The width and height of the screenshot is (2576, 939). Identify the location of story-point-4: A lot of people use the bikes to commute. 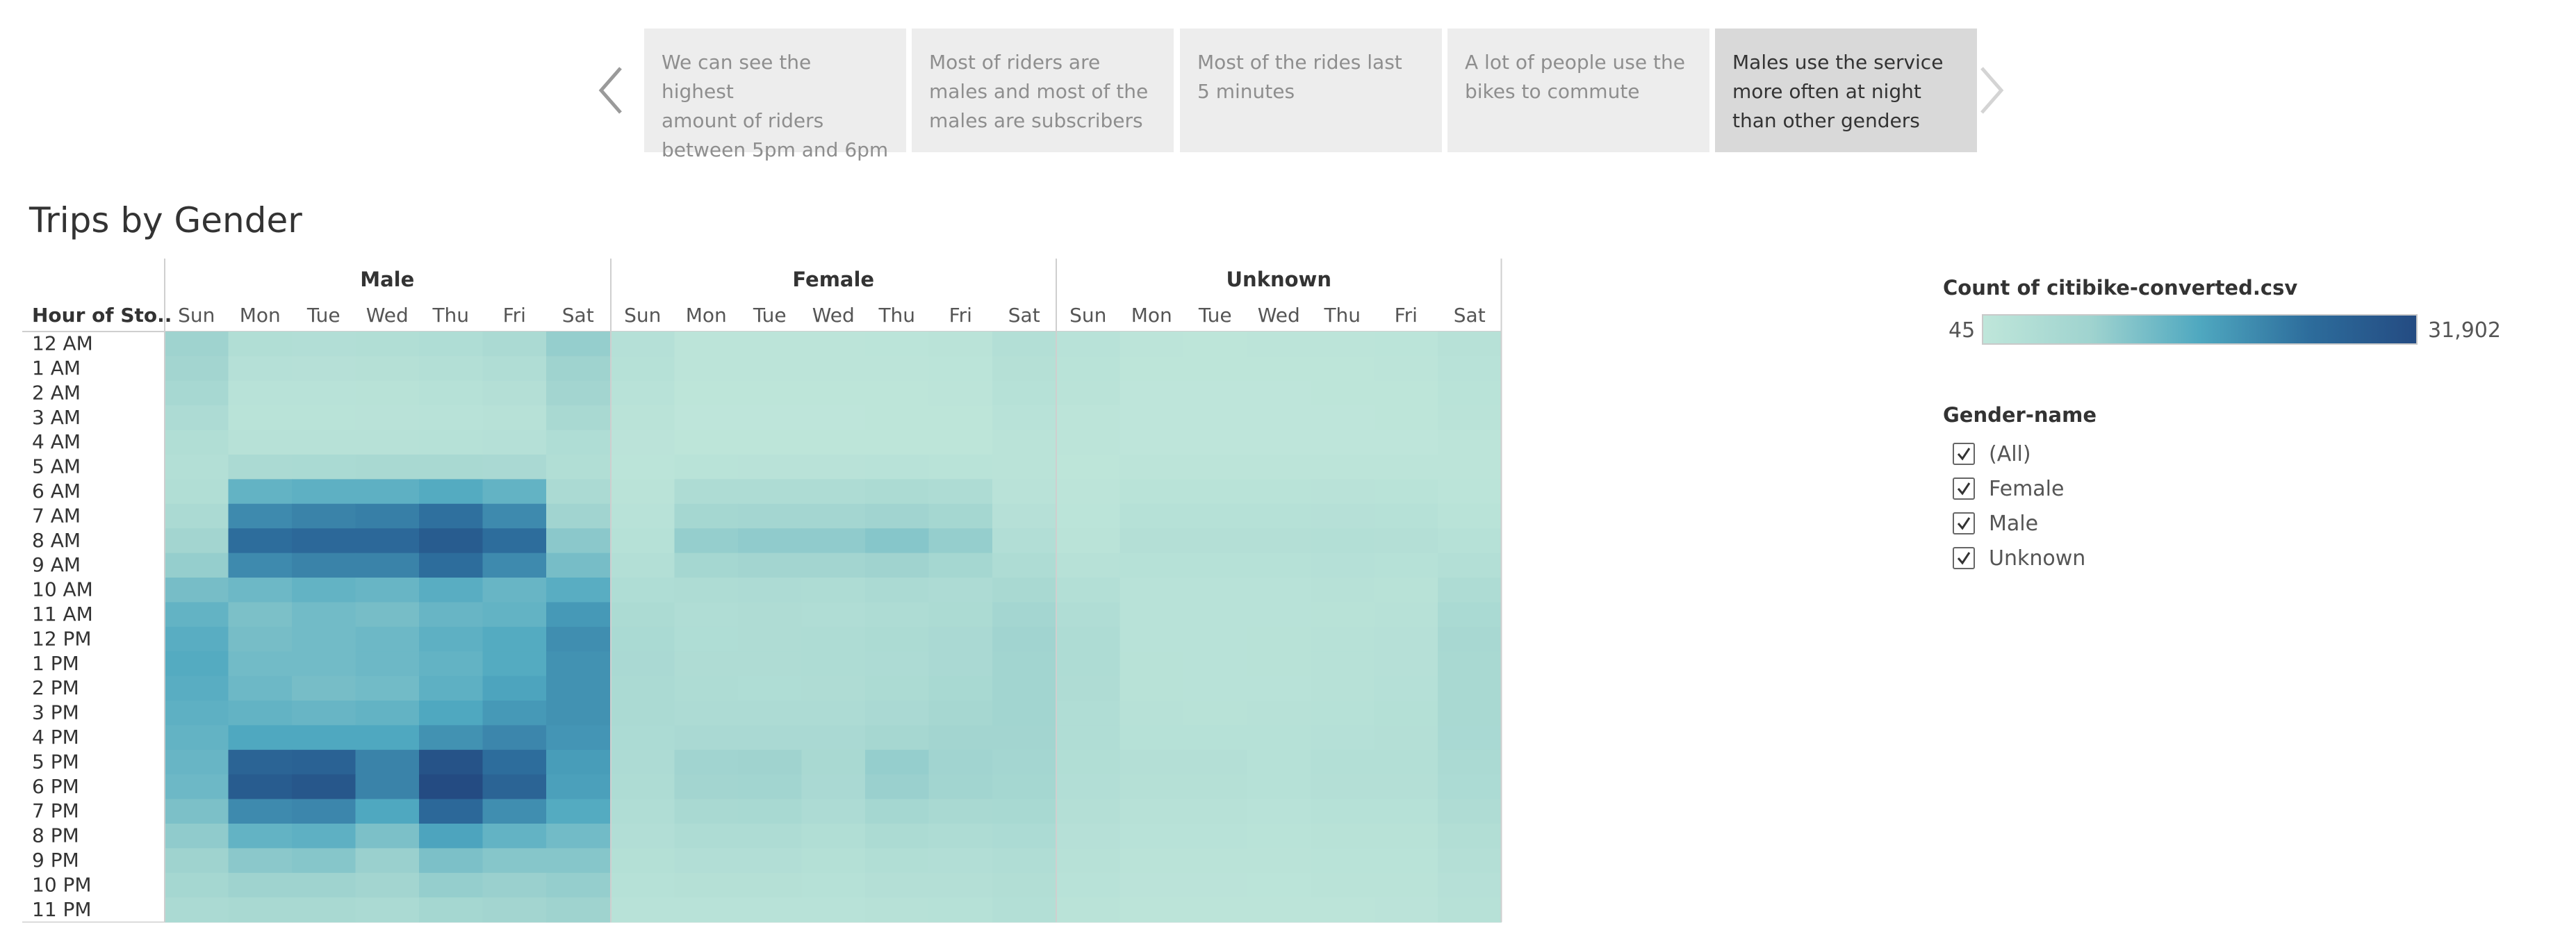
(1578, 90).